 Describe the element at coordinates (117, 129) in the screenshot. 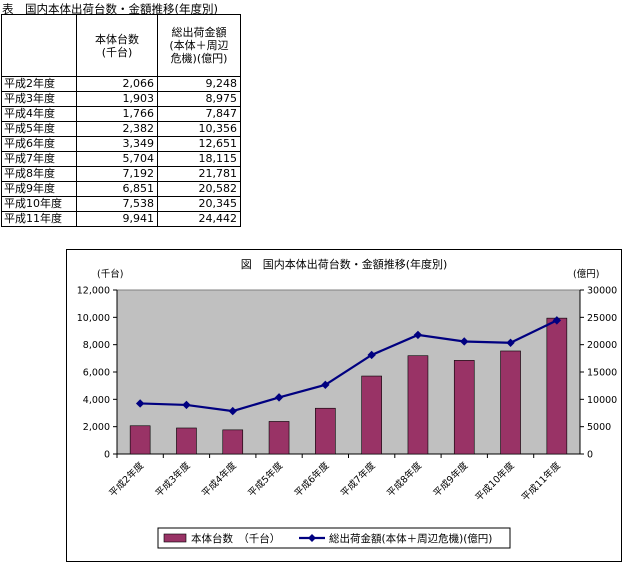

I see `row-units: 2,382` at that location.